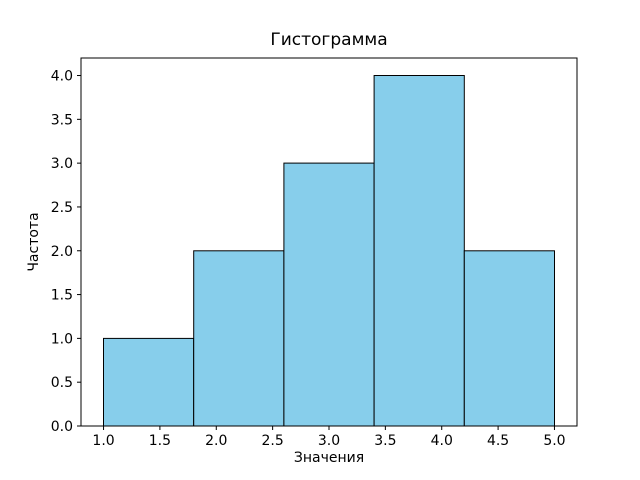 This screenshot has width=640, height=480. Describe the element at coordinates (216, 441) in the screenshot. I see `x-tick-label: 2.0` at that location.